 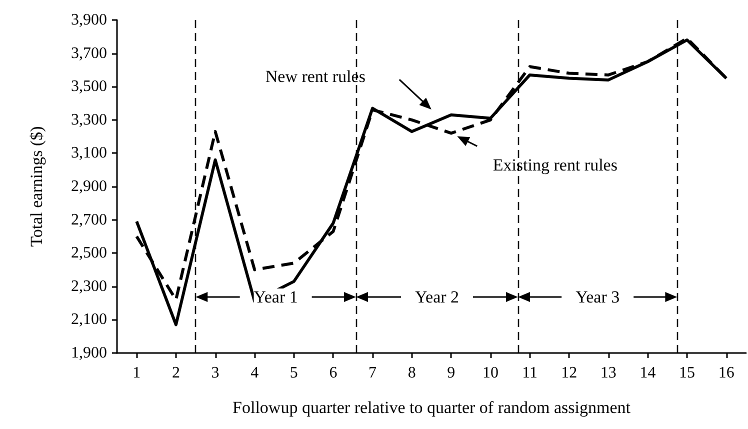 What do you see at coordinates (431, 407) in the screenshot?
I see `x-axis-title: Followup quarter relative to quarter of random assignment` at bounding box center [431, 407].